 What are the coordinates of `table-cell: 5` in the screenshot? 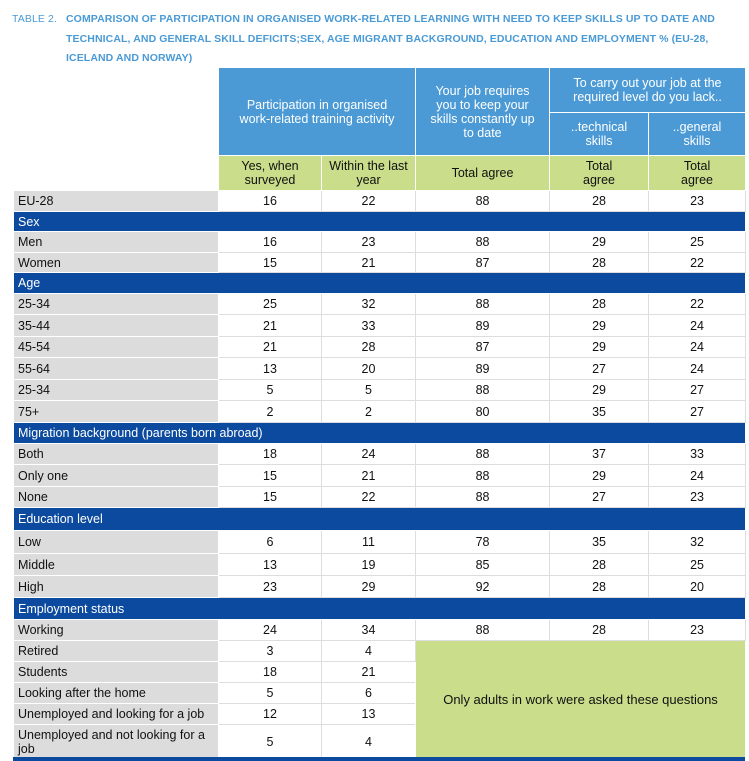 It's located at (270, 693).